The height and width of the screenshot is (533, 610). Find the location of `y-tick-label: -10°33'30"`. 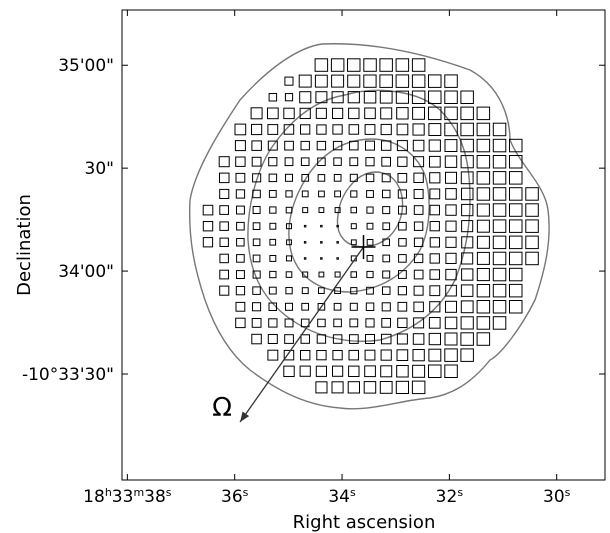

y-tick-label: -10°33'30" is located at coordinates (68, 375).